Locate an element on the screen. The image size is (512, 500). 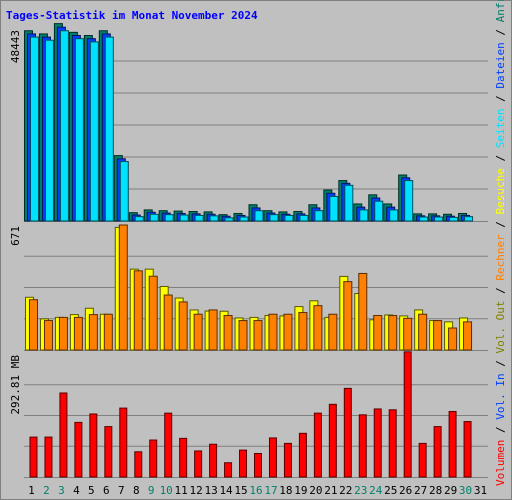
x-tick-label: 13 is located at coordinates (210, 490).